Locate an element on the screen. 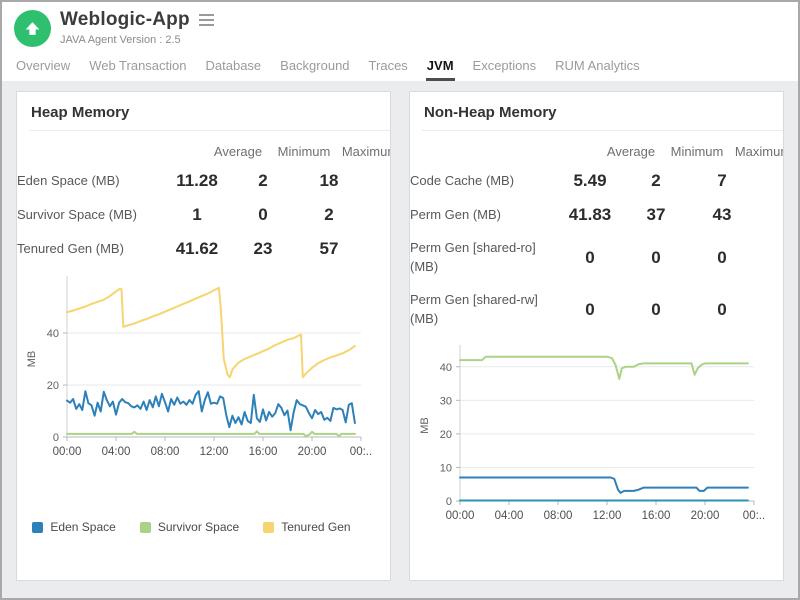  metric-row-code-cache-mb: Code Cache (MB) 5.49 2 7 is located at coordinates (596, 181).